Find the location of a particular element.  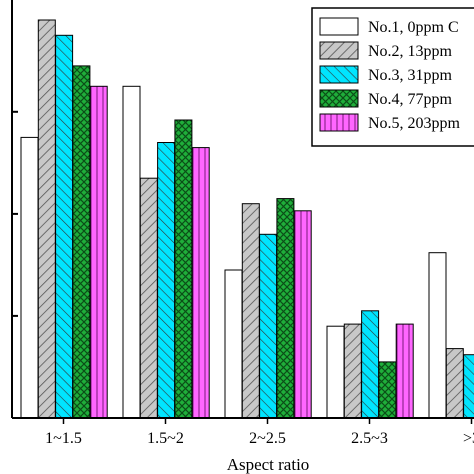

legend-label-4: No.4, 77ppm is located at coordinates (410, 99).